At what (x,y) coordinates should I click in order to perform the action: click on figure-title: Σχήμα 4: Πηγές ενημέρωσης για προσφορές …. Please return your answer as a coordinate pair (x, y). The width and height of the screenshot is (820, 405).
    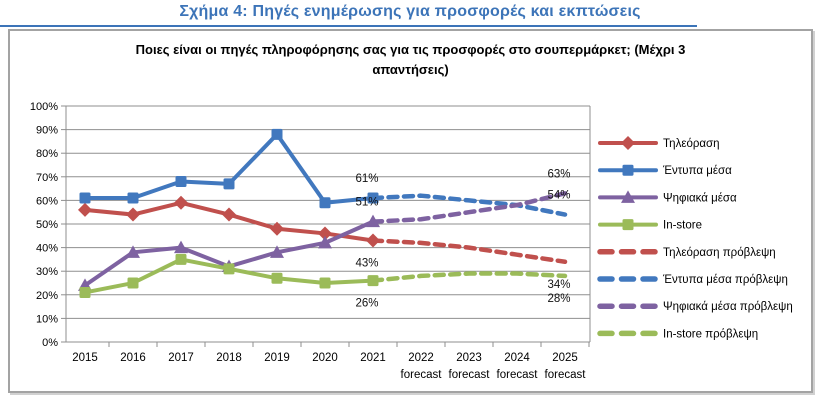
    Looking at the image, I should click on (410, 12).